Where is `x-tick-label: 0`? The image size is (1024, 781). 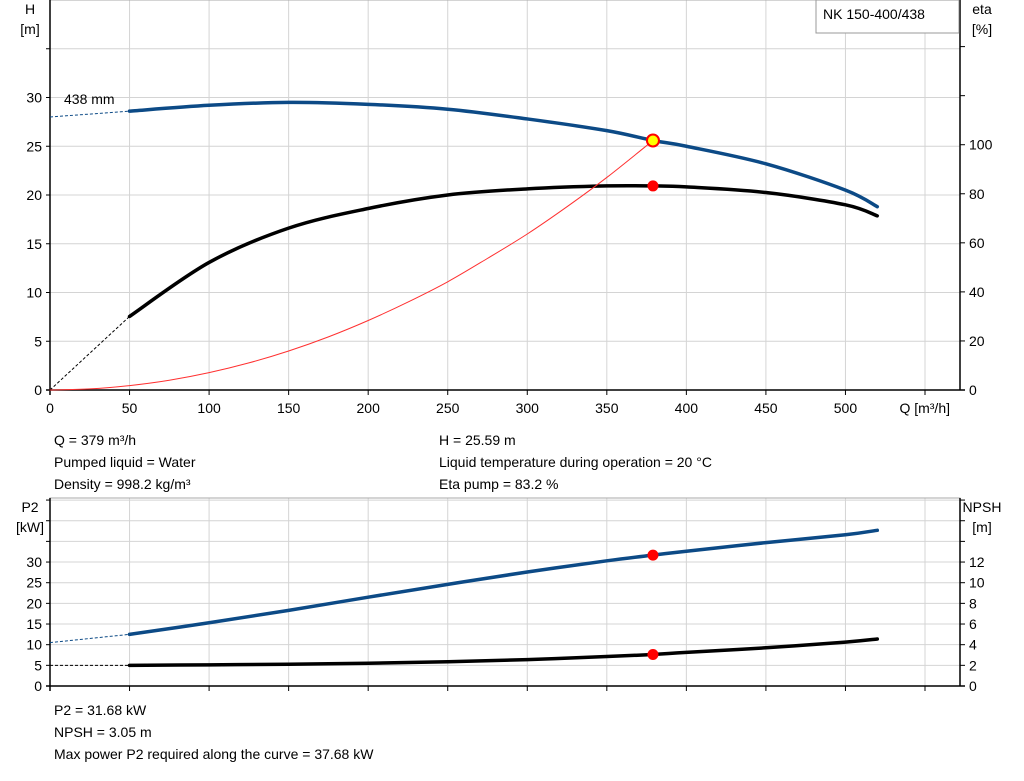 x-tick-label: 0 is located at coordinates (50, 408).